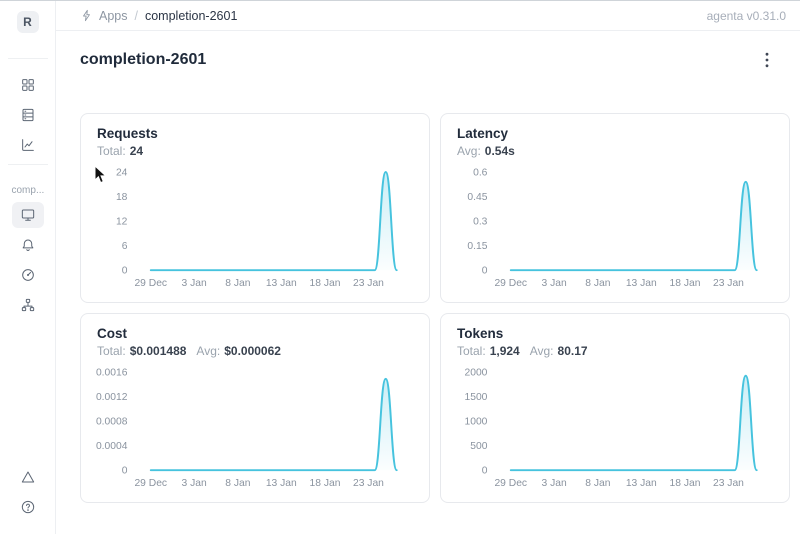  I want to click on gauge-icon, so click(27, 275).